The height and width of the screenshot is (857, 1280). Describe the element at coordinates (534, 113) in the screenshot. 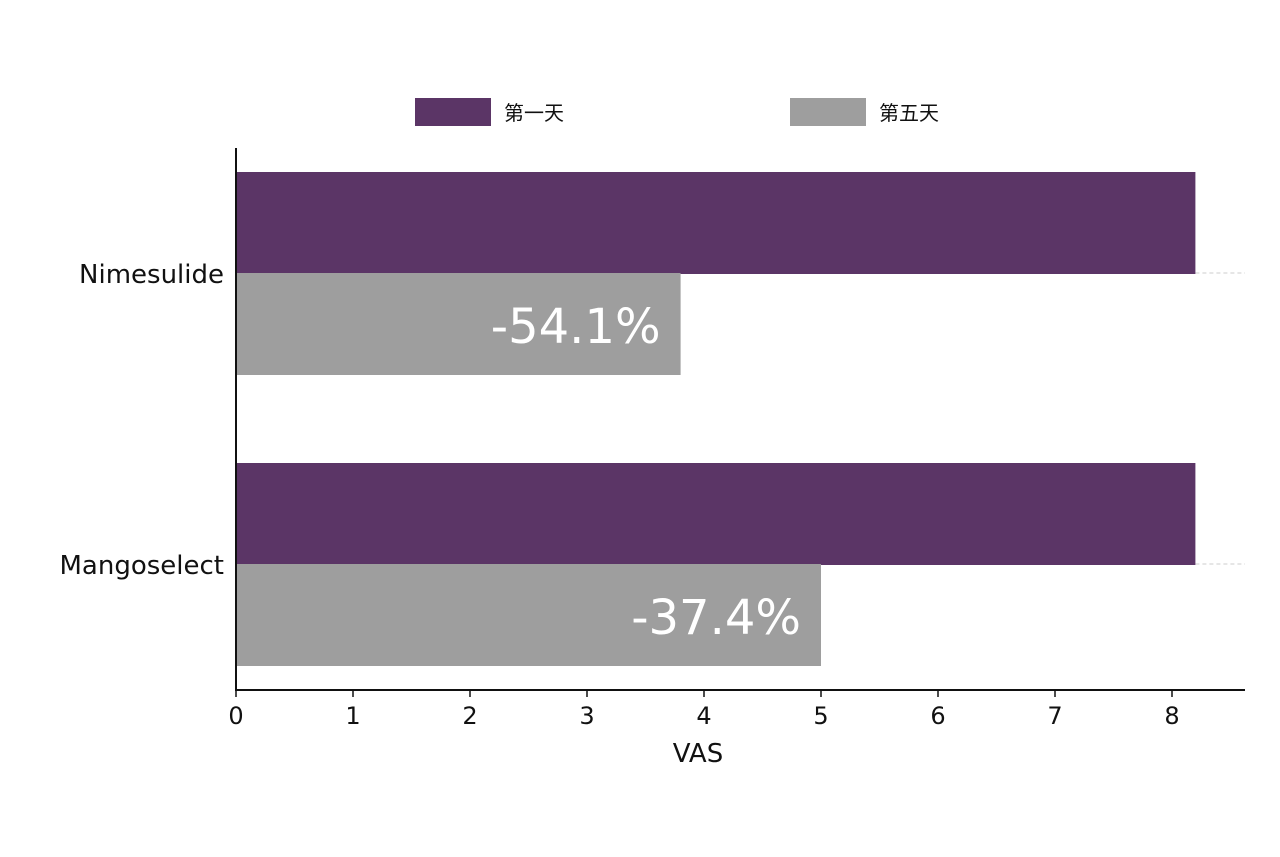

I see `legend-label-series-1: 第一天` at that location.